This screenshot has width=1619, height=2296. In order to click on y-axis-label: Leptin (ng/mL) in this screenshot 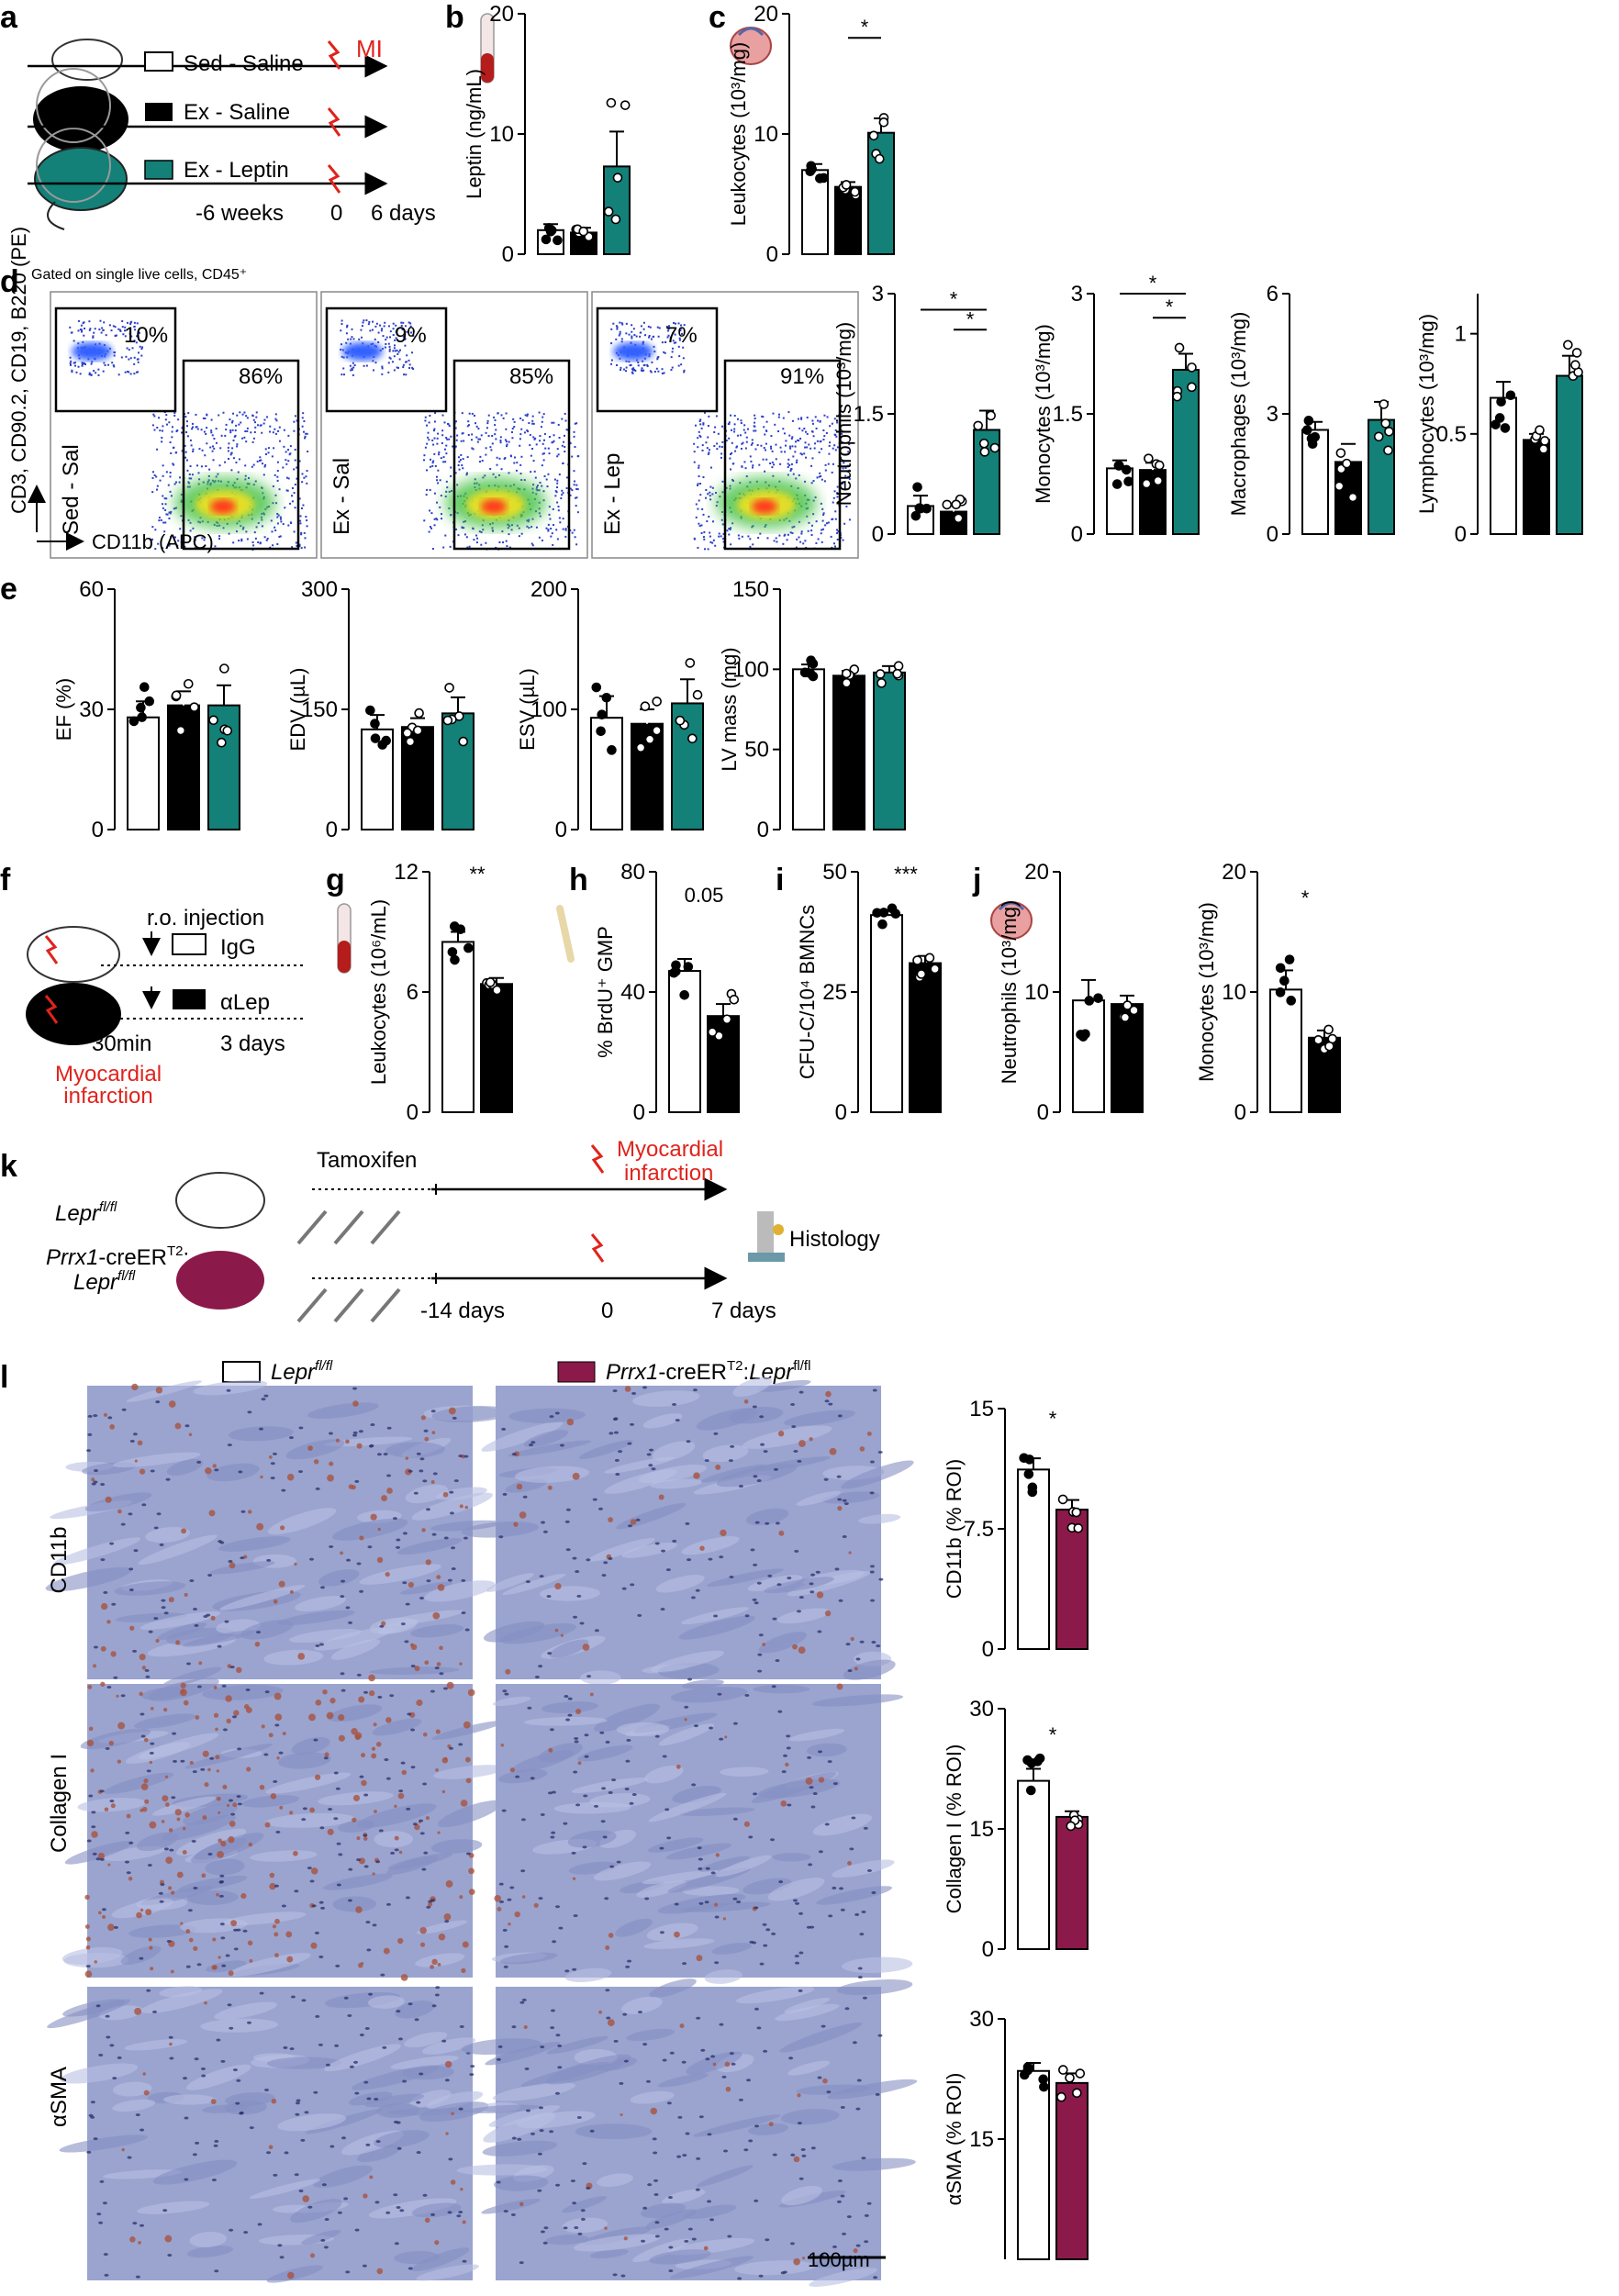, I will do `click(474, 134)`.